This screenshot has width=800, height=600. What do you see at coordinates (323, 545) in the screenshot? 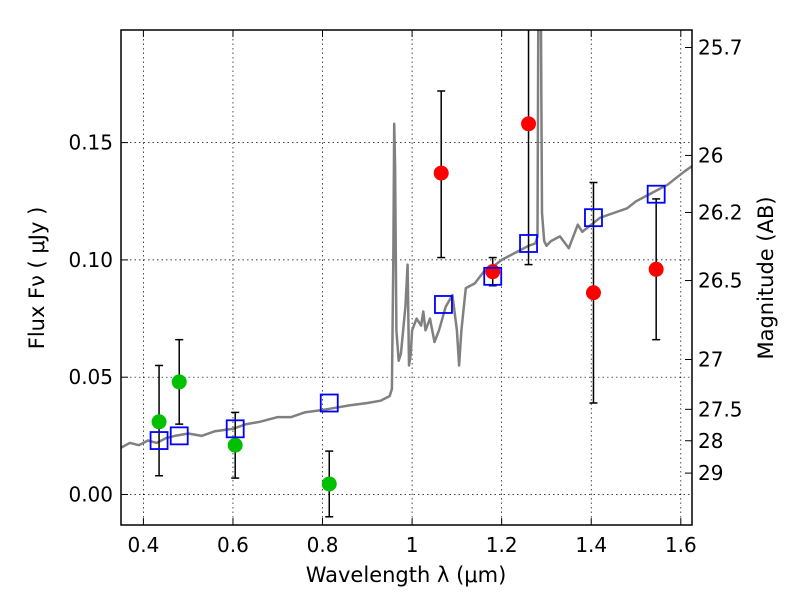
I see `x-tick-label: 0.8` at bounding box center [323, 545].